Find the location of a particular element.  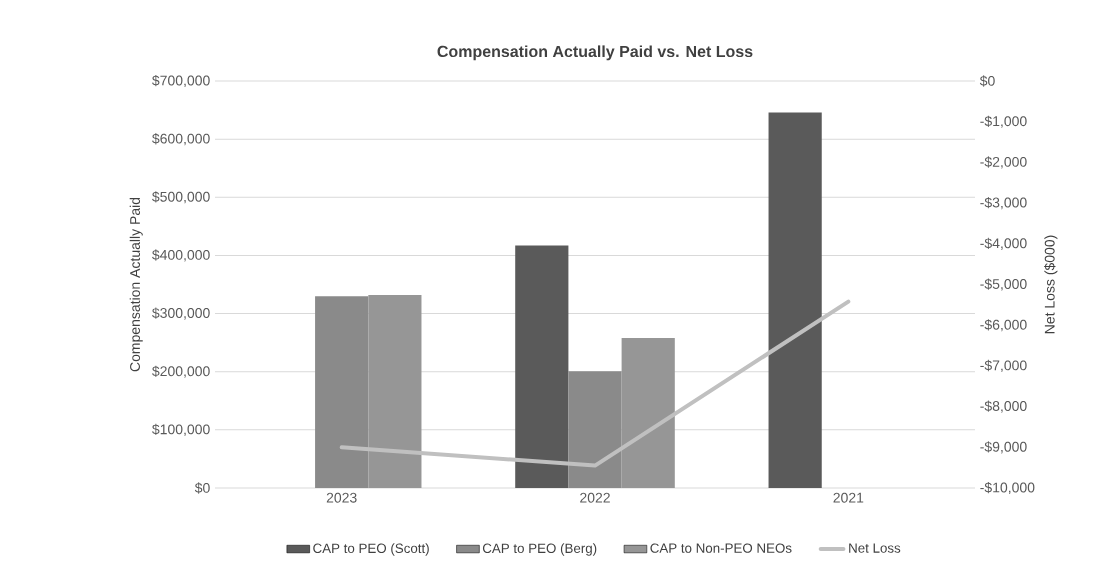

x-tick-label: 2022 is located at coordinates (595, 497).